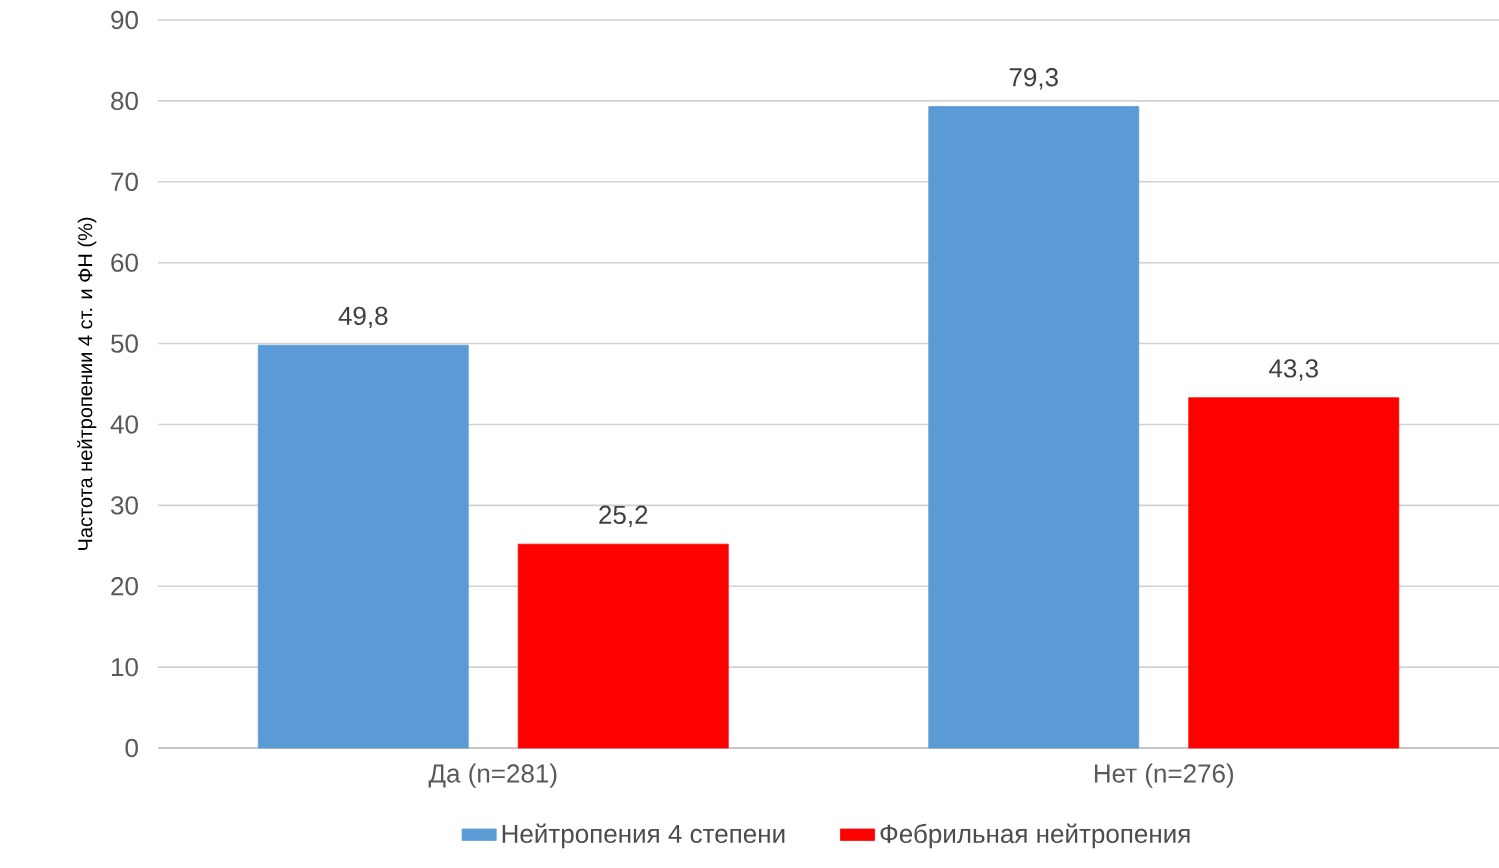  I want to click on y-tick-label: 70, so click(124, 181).